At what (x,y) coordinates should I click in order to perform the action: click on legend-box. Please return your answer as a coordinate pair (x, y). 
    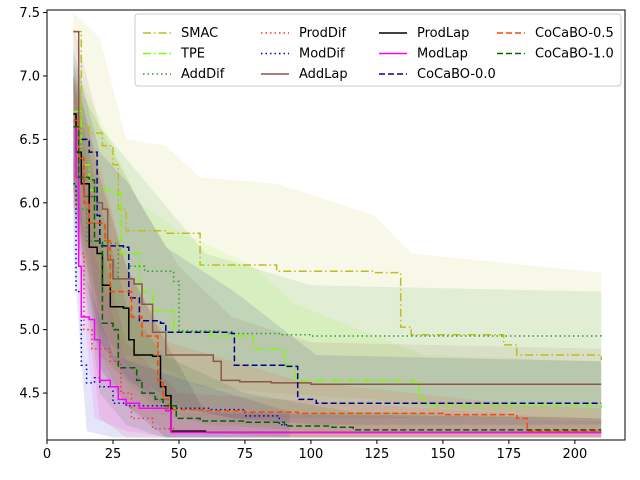
    Looking at the image, I should click on (378, 50).